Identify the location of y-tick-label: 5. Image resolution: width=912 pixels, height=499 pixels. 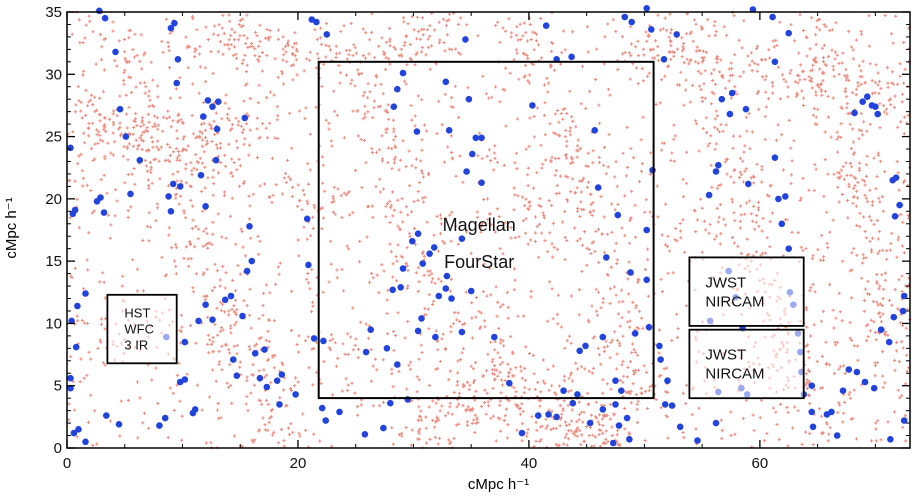
(58, 386).